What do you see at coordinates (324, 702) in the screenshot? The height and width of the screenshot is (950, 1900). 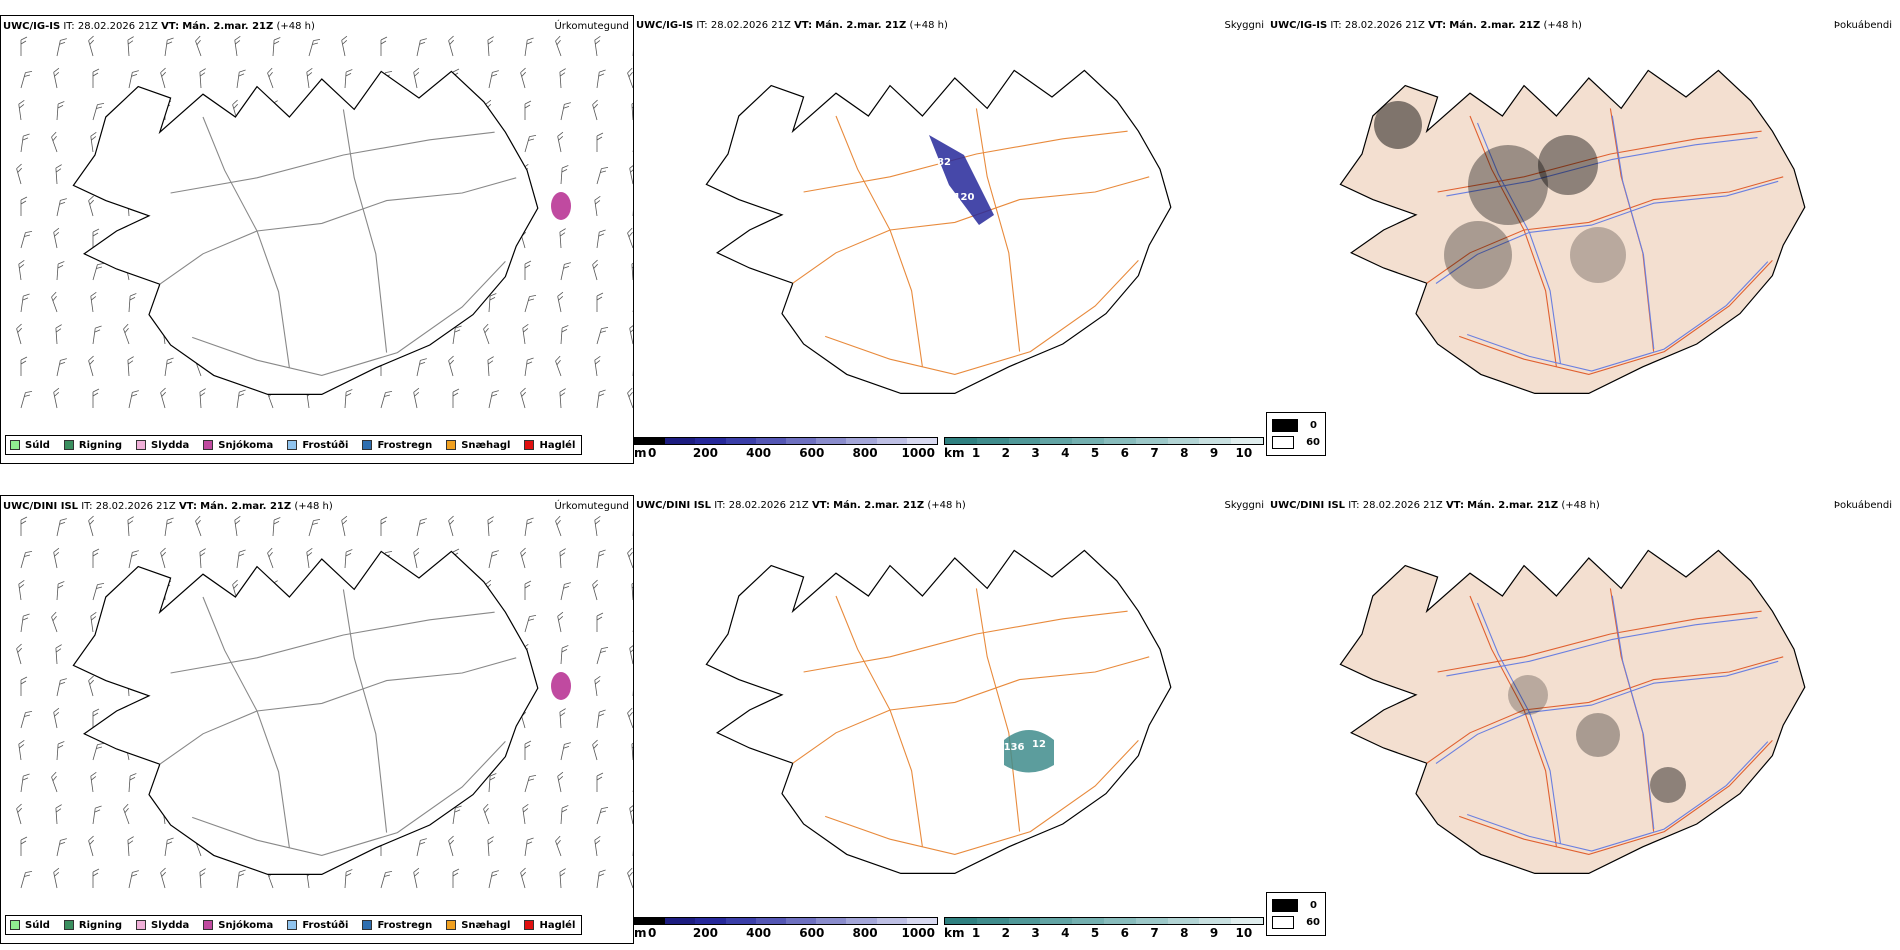 I see `precip-map-row2` at bounding box center [324, 702].